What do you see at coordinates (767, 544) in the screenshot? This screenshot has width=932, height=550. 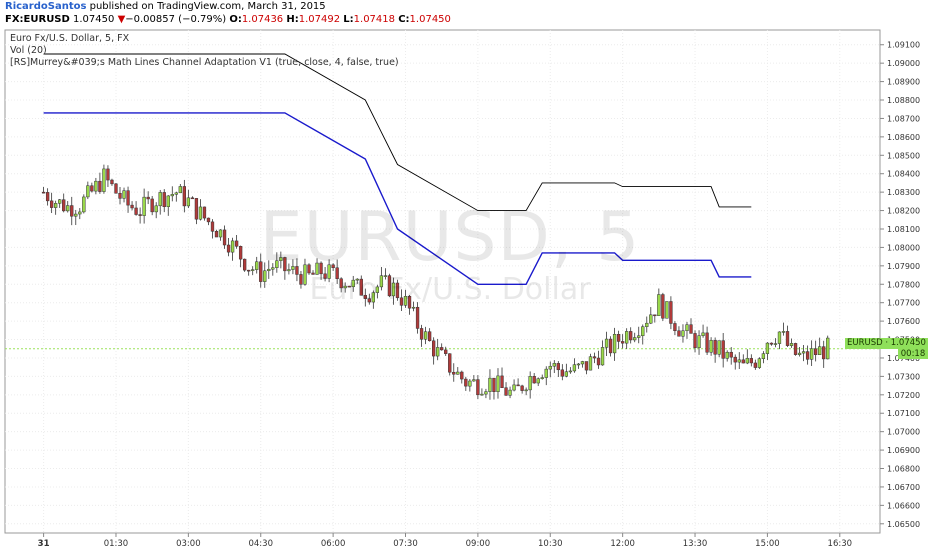 I see `x-tick-label: 15:00` at bounding box center [767, 544].